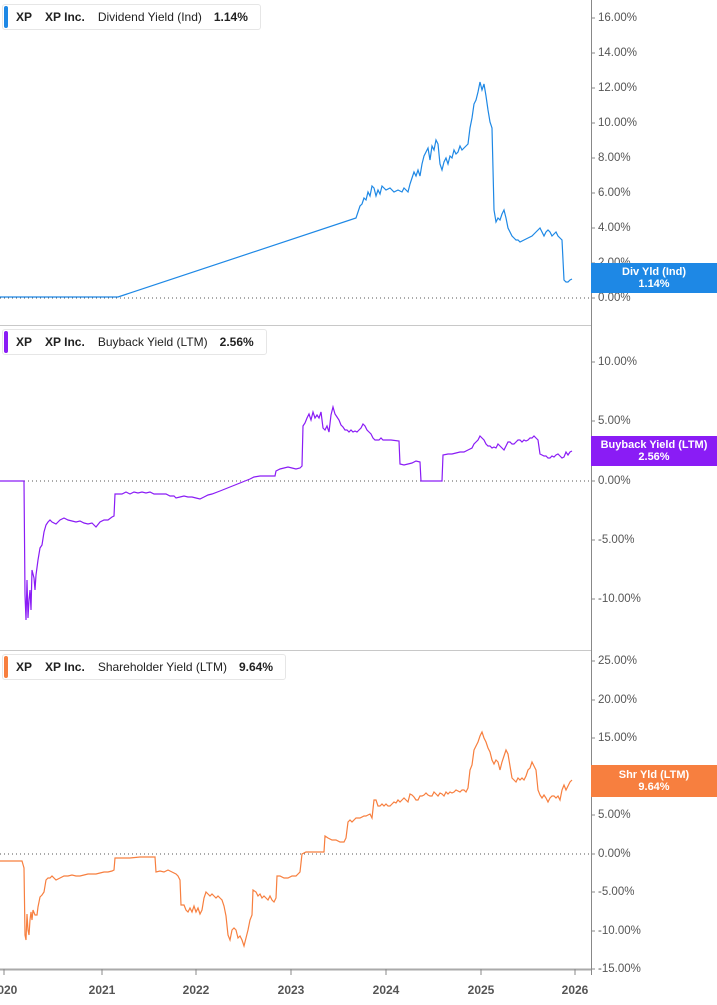 Image resolution: width=717 pixels, height=1005 pixels. I want to click on y-tick-label: -15.00%, so click(619, 969).